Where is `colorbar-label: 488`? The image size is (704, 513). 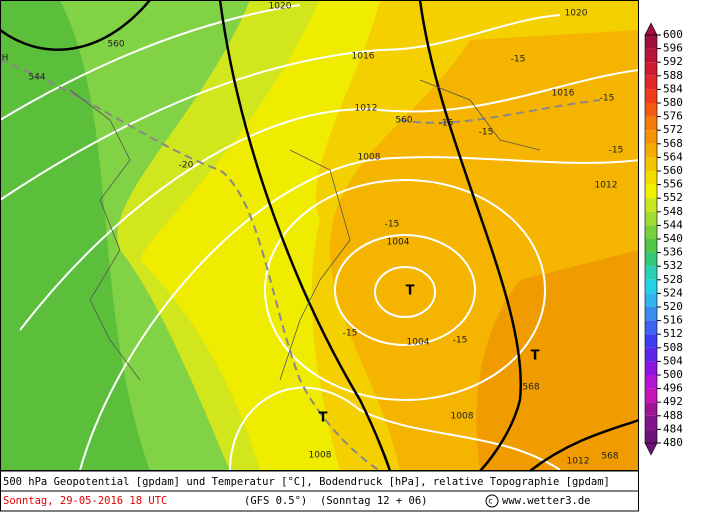 colorbar-label: 488 is located at coordinates (673, 415).